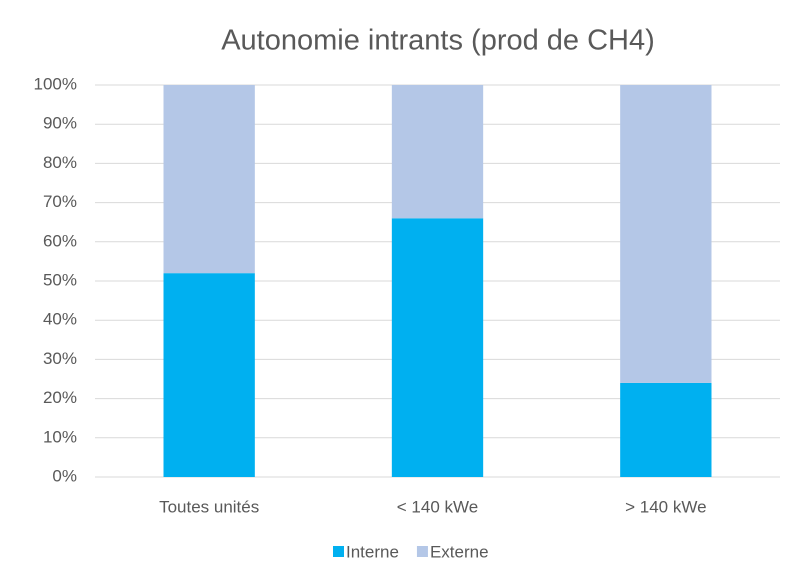  Describe the element at coordinates (459, 551) in the screenshot. I see `legend-label: Externe` at that location.